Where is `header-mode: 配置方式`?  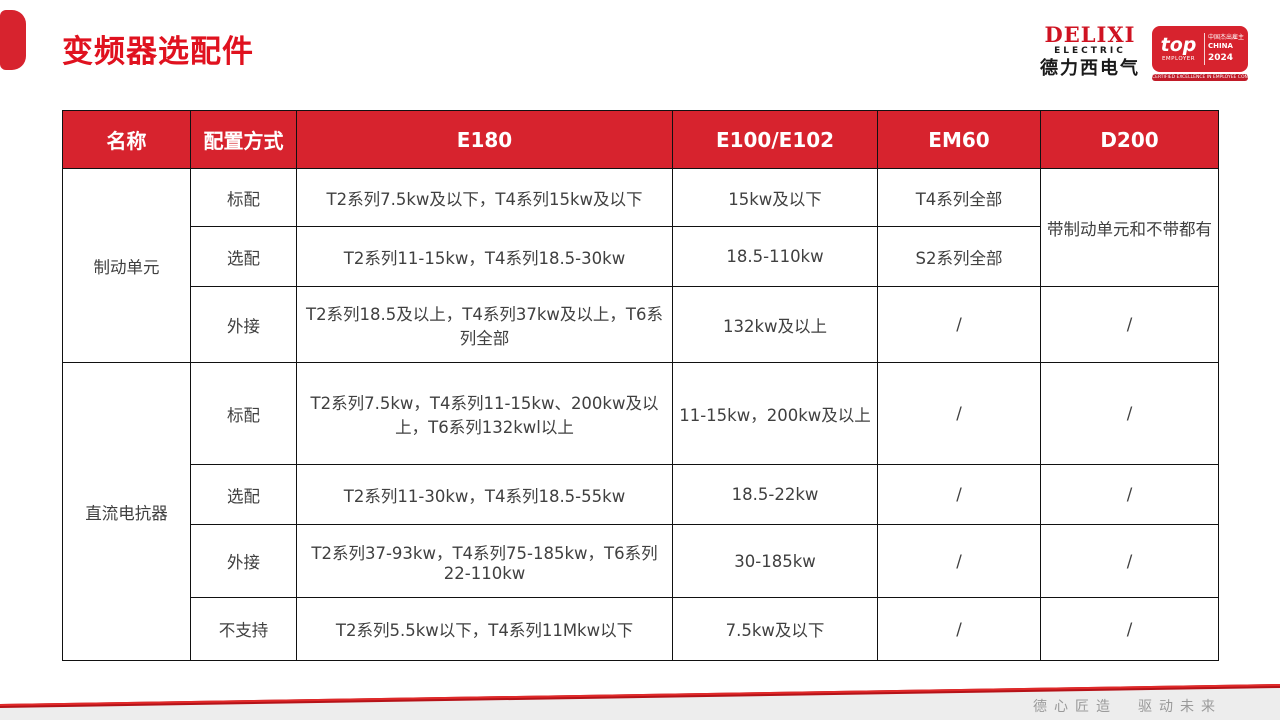 header-mode: 配置方式 is located at coordinates (243, 139).